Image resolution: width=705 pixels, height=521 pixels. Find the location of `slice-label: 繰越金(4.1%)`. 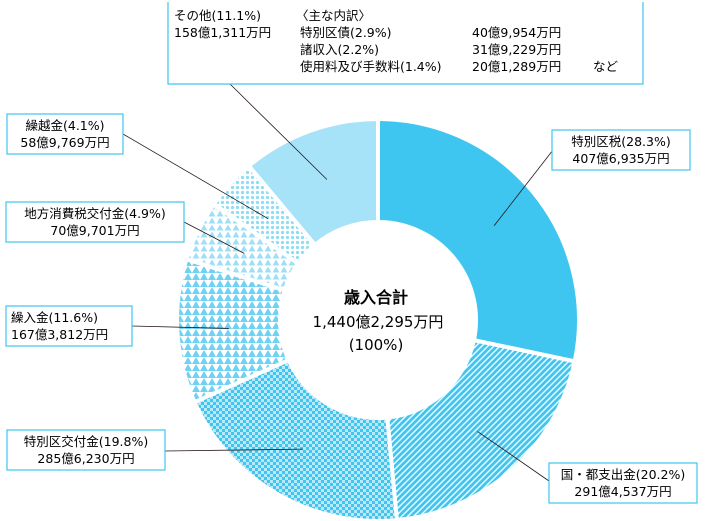

slice-label: 繰越金(4.1%) is located at coordinates (64, 125).